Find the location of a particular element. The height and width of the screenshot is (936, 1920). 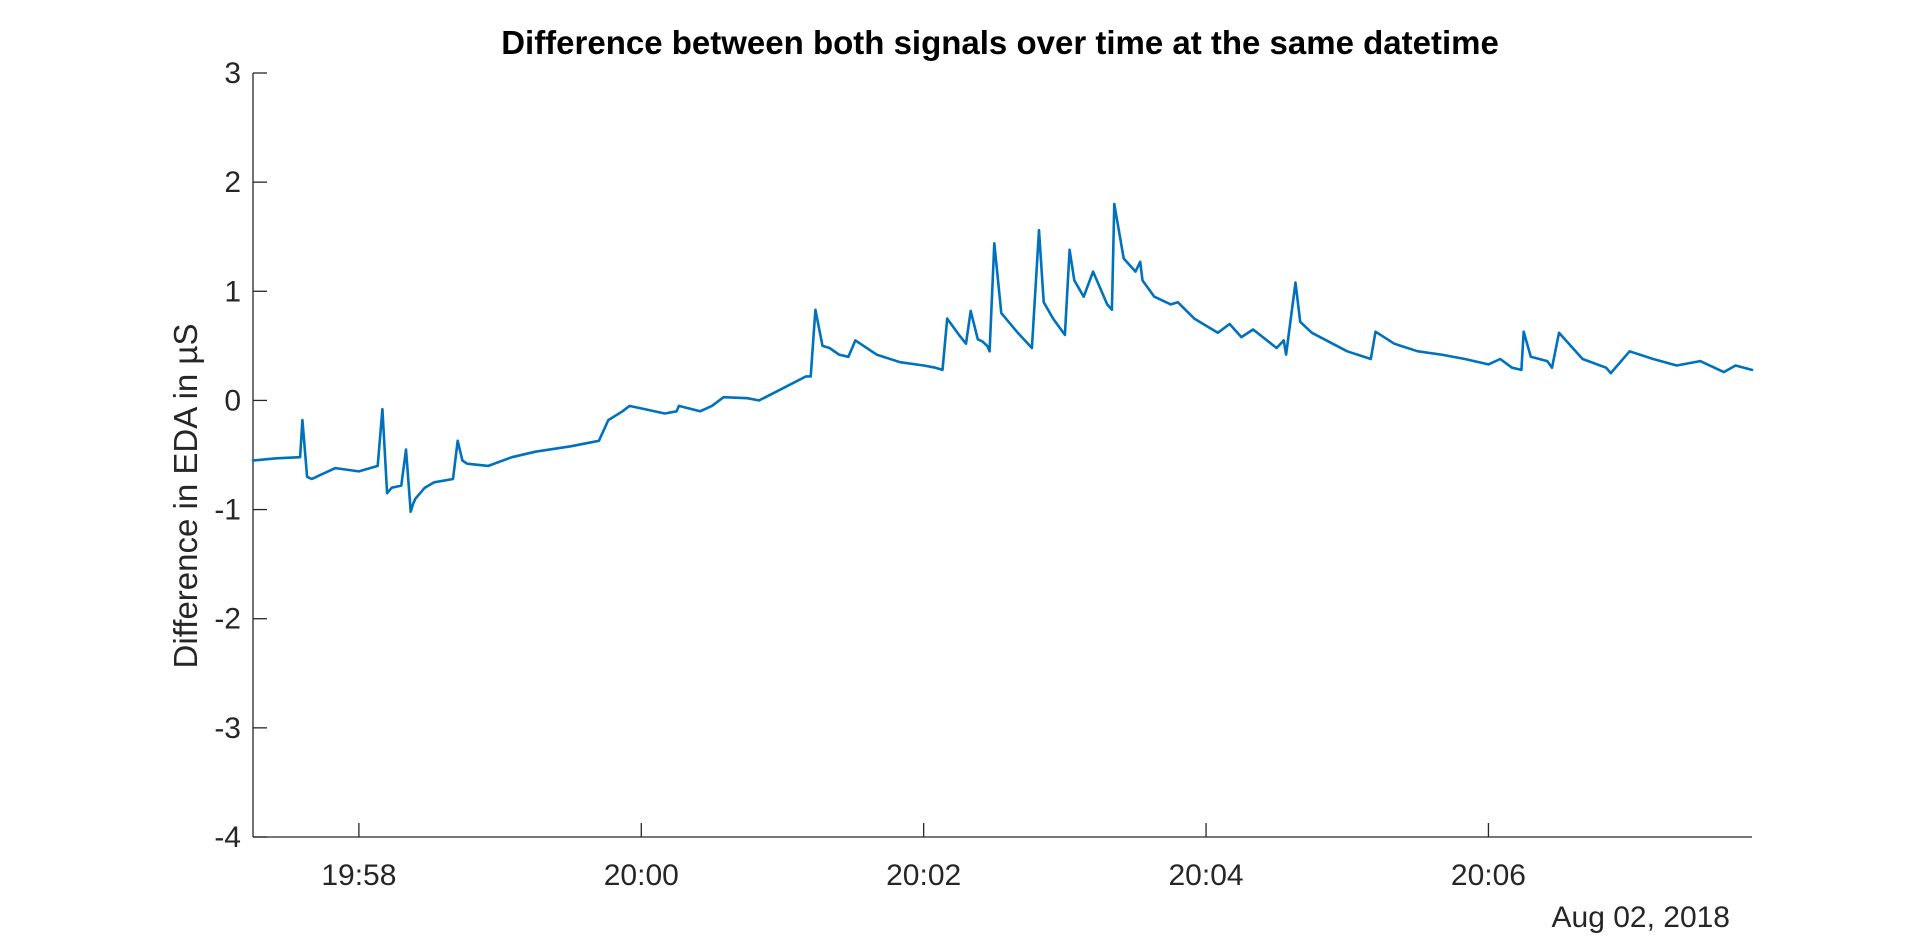

x-ticks: 19:58 20:00 20:02 20:04 20:06 is located at coordinates (923, 857).